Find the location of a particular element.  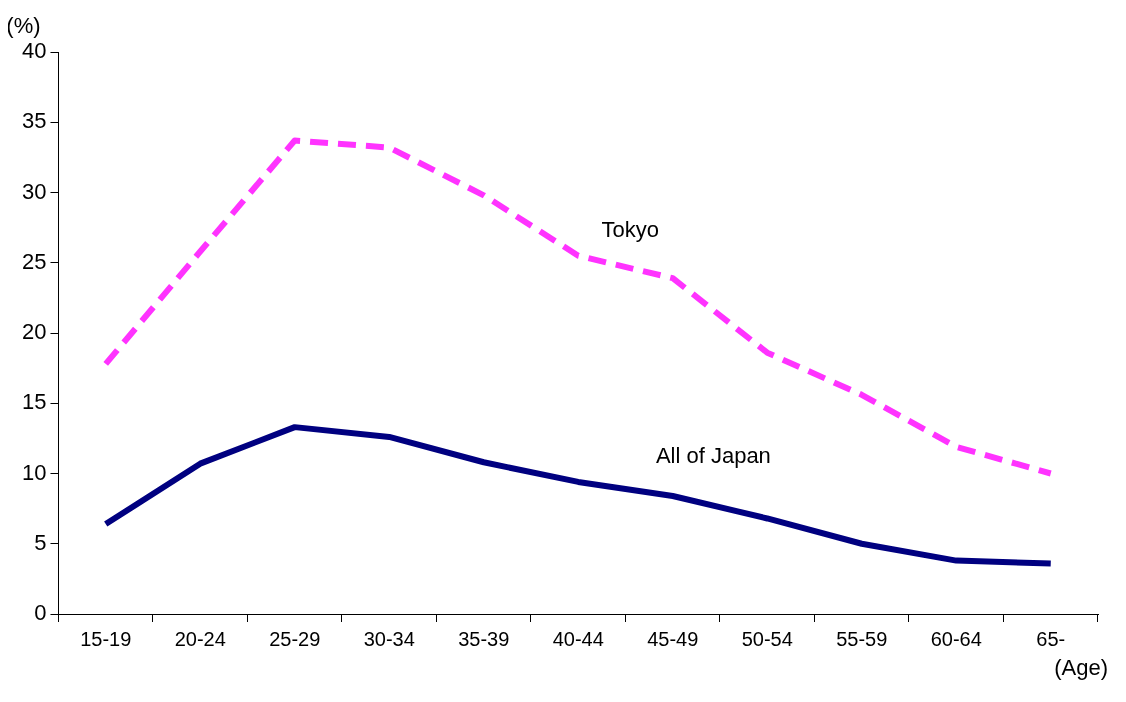

series-label: Tokyo is located at coordinates (630, 230).